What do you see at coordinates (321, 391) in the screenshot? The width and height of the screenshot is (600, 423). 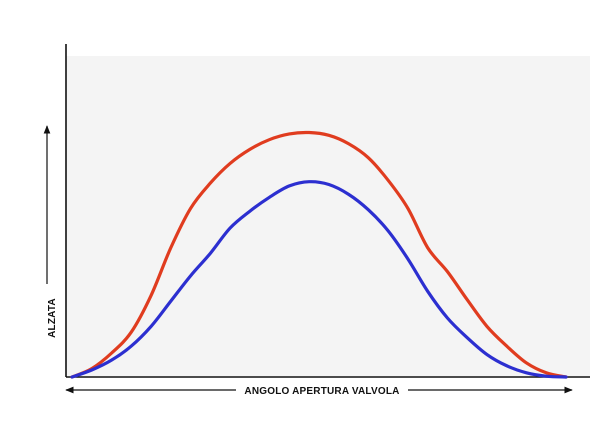 I see `x-axis-label: ANGOLO APERTURA VALVOLA` at bounding box center [321, 391].